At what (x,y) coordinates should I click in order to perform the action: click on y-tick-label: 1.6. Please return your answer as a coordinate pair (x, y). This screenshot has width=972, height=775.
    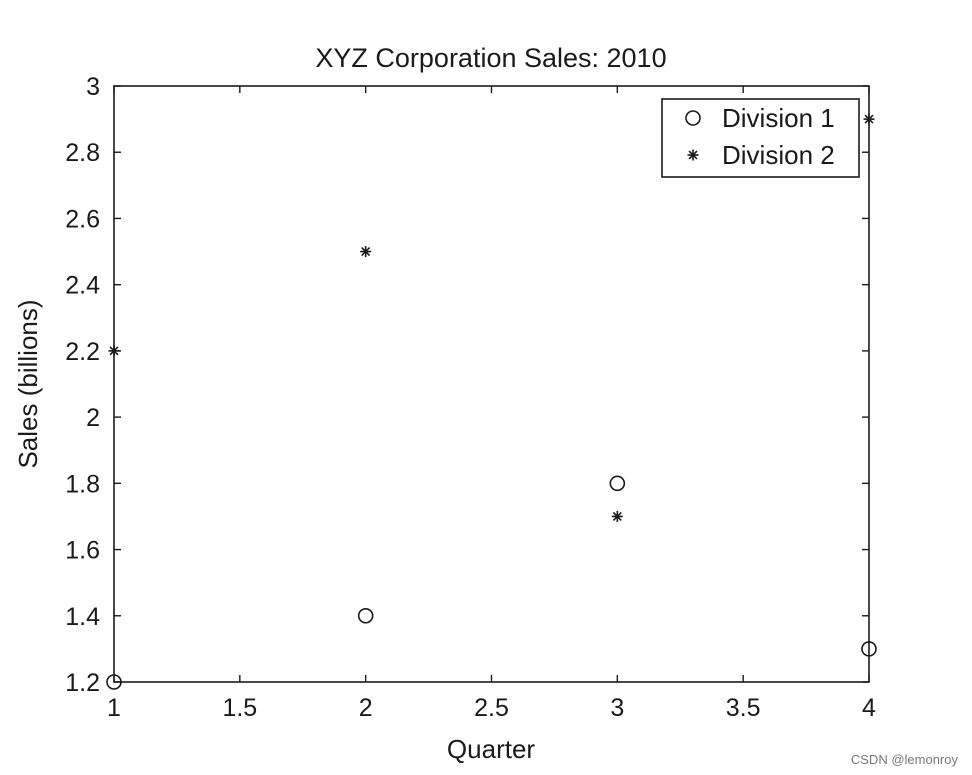
    Looking at the image, I should click on (82, 551).